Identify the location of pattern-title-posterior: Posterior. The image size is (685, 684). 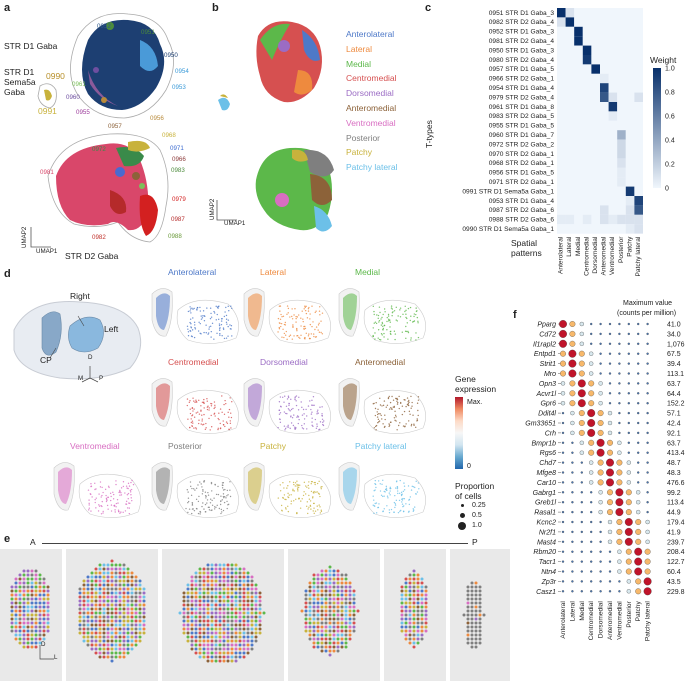
(185, 446).